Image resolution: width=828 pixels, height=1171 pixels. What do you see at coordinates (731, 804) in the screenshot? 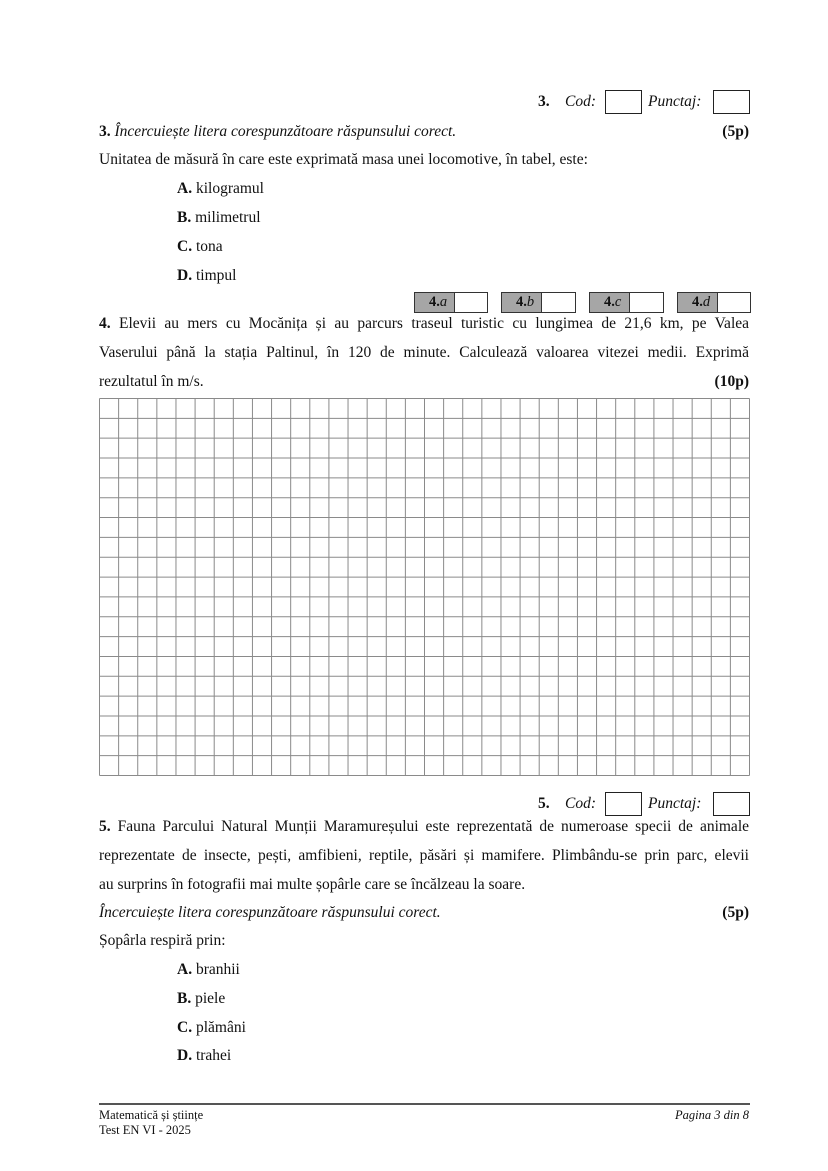
I see `q5-punctaj-box` at bounding box center [731, 804].